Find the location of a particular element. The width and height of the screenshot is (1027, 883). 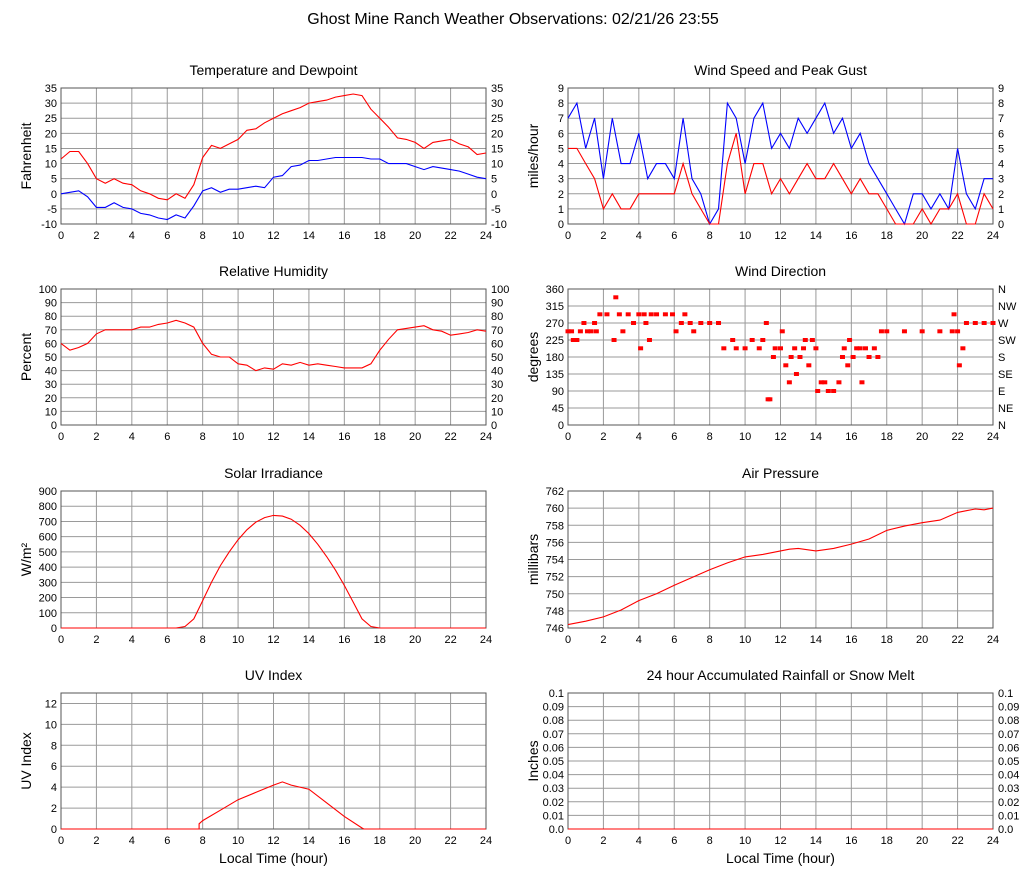

y-tick-label: 50 is located at coordinates (51, 358).